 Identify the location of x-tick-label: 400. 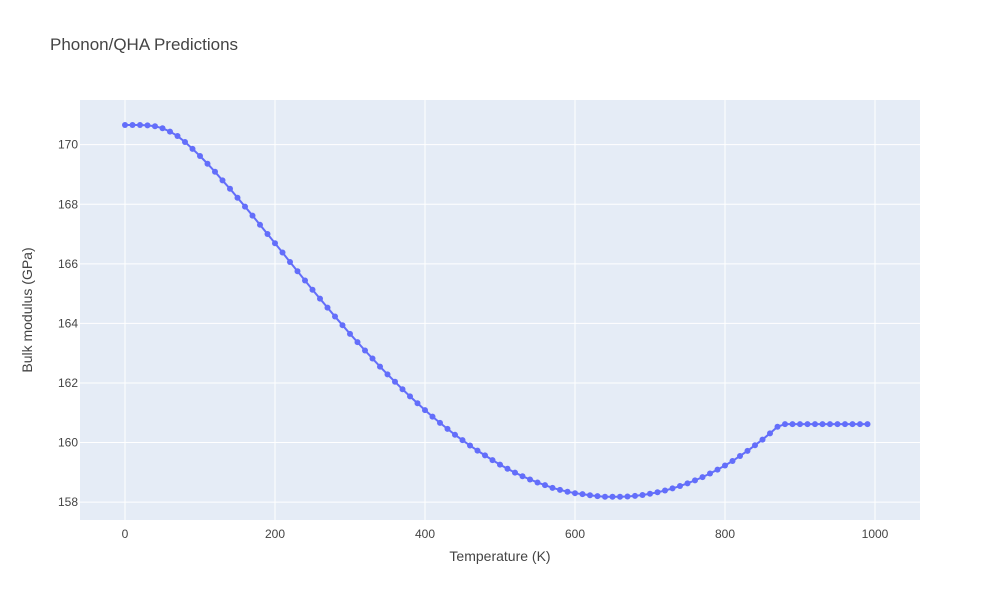
(425, 534).